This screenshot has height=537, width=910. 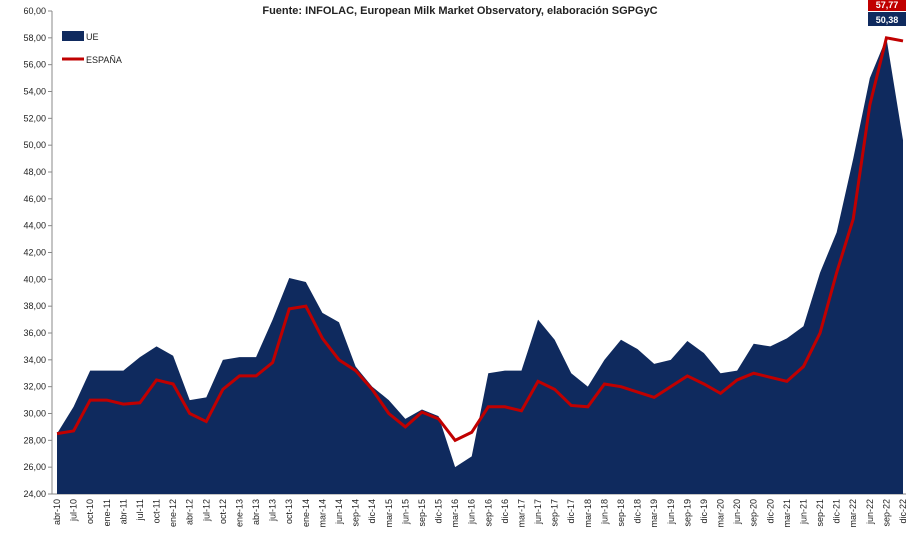 What do you see at coordinates (372, 511) in the screenshot?
I see `x-tick-label: dic-14` at bounding box center [372, 511].